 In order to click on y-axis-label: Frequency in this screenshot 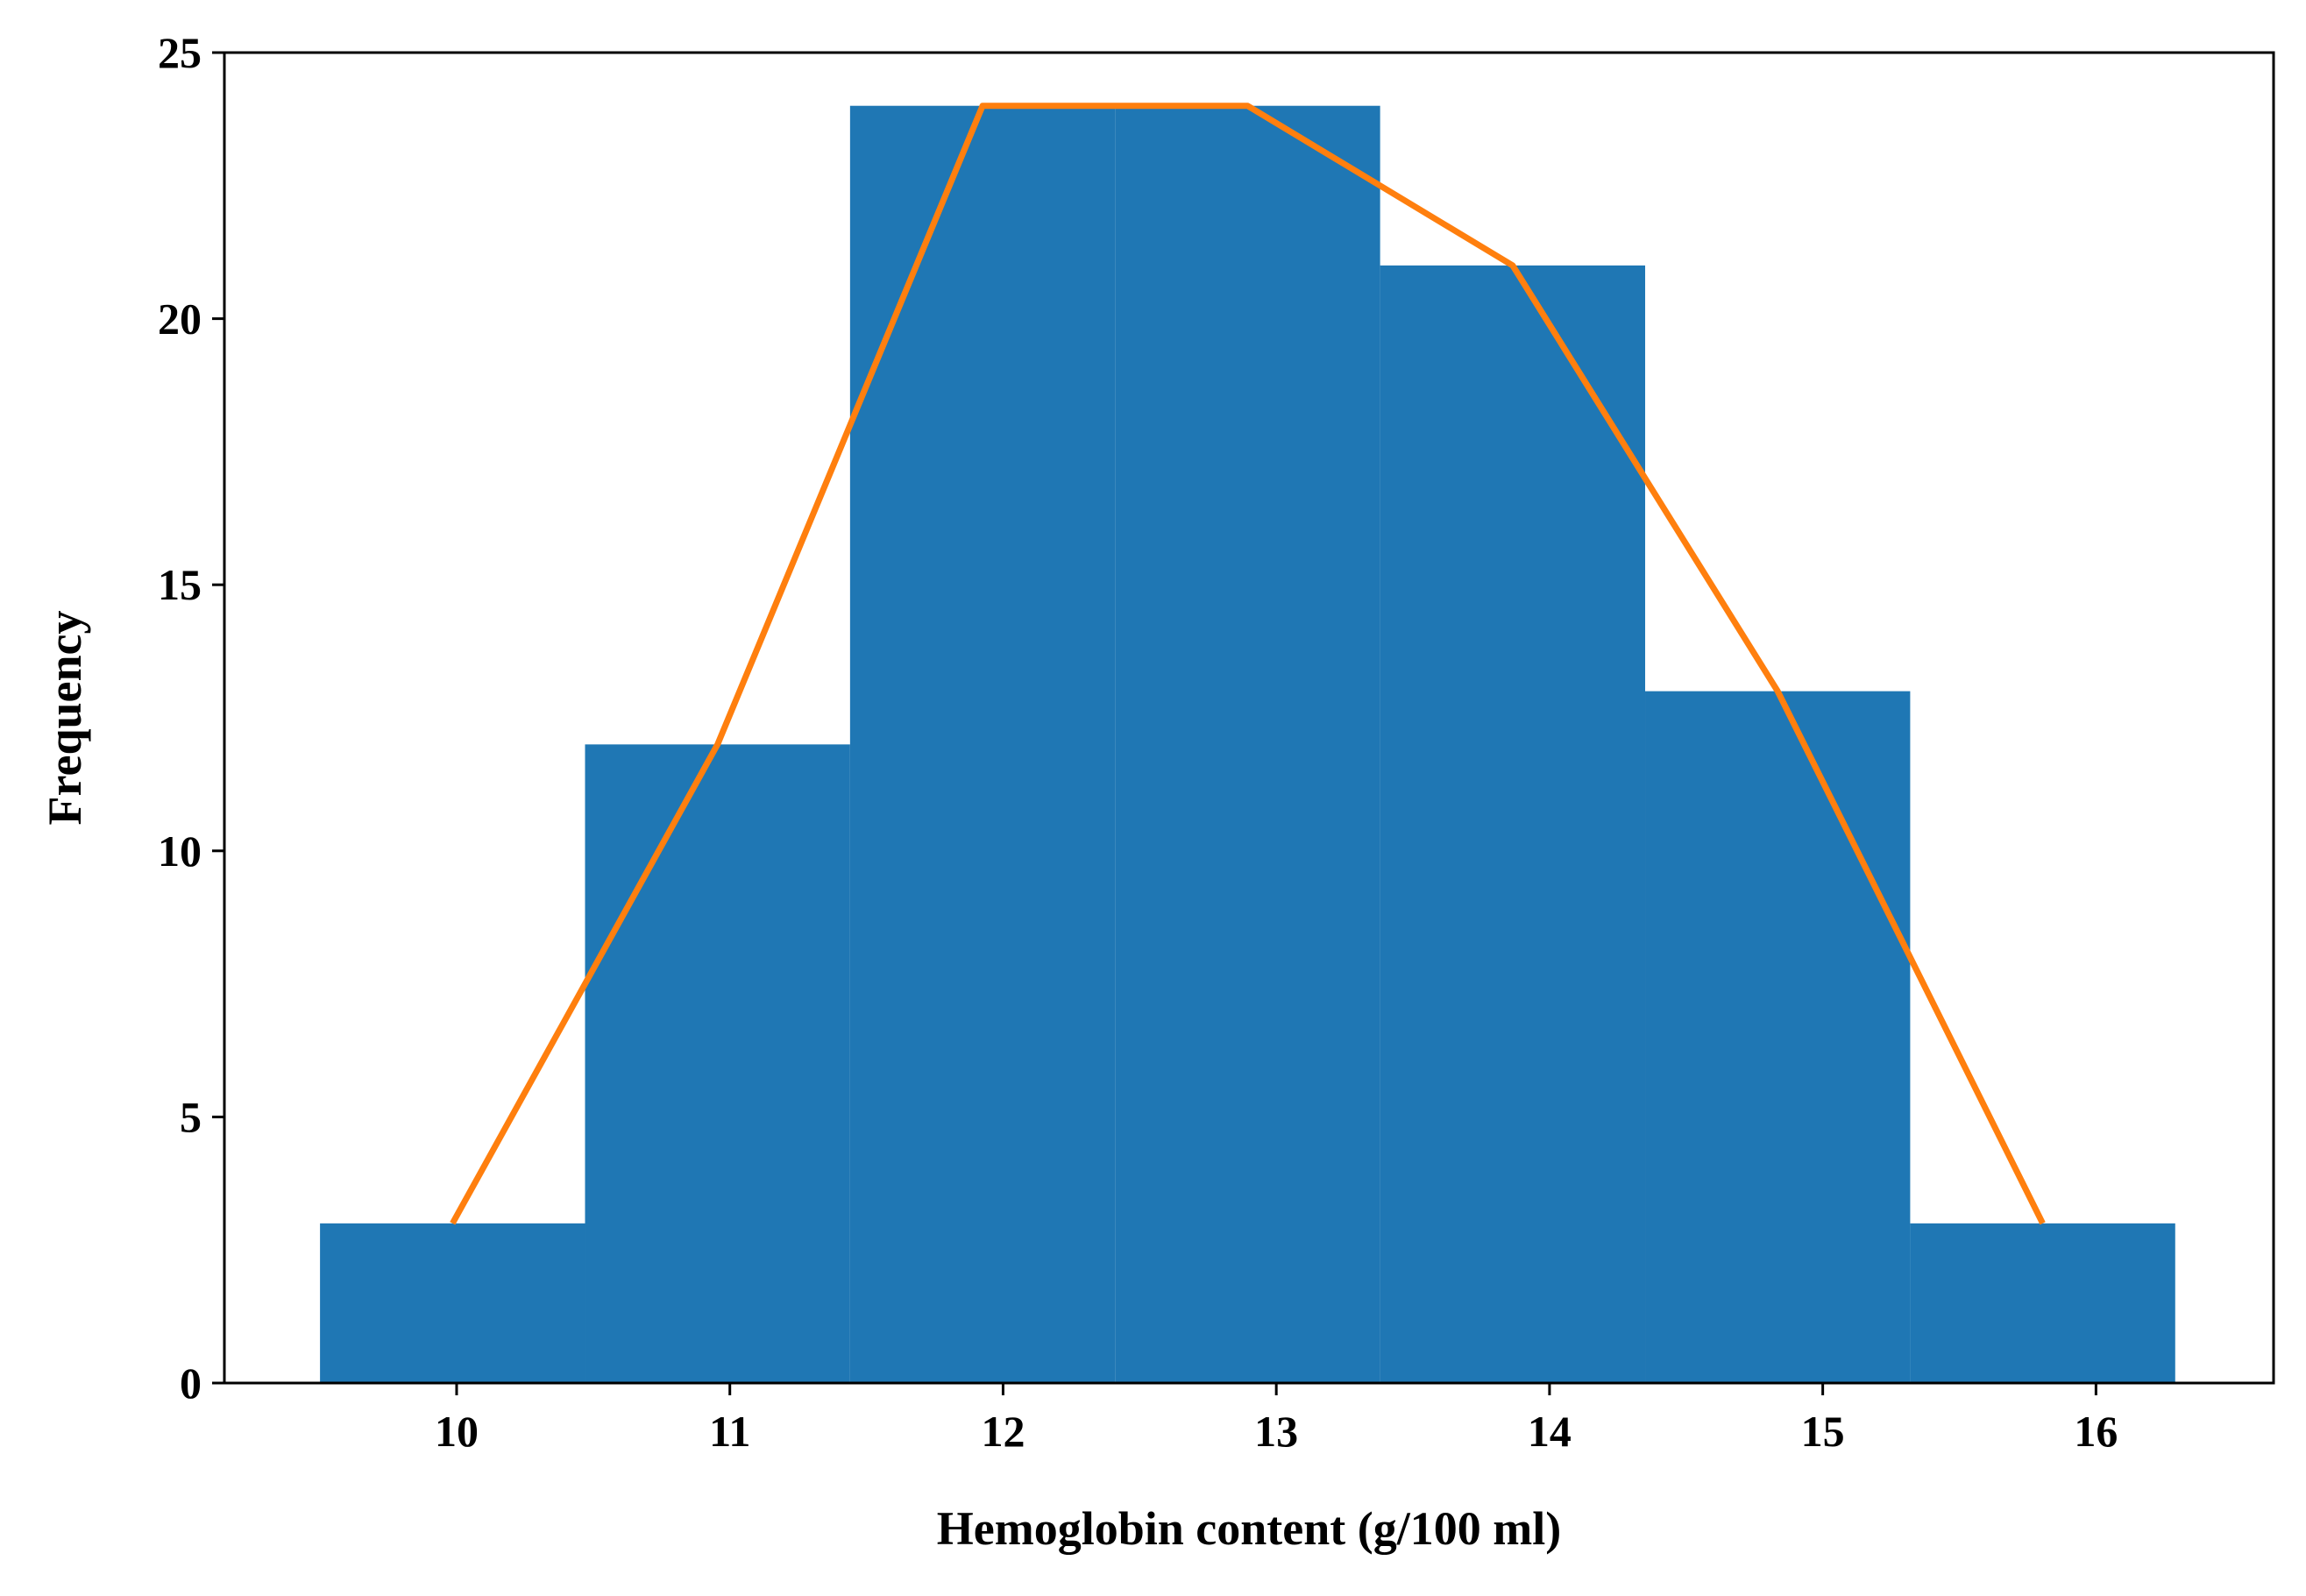, I will do `click(65, 718)`.